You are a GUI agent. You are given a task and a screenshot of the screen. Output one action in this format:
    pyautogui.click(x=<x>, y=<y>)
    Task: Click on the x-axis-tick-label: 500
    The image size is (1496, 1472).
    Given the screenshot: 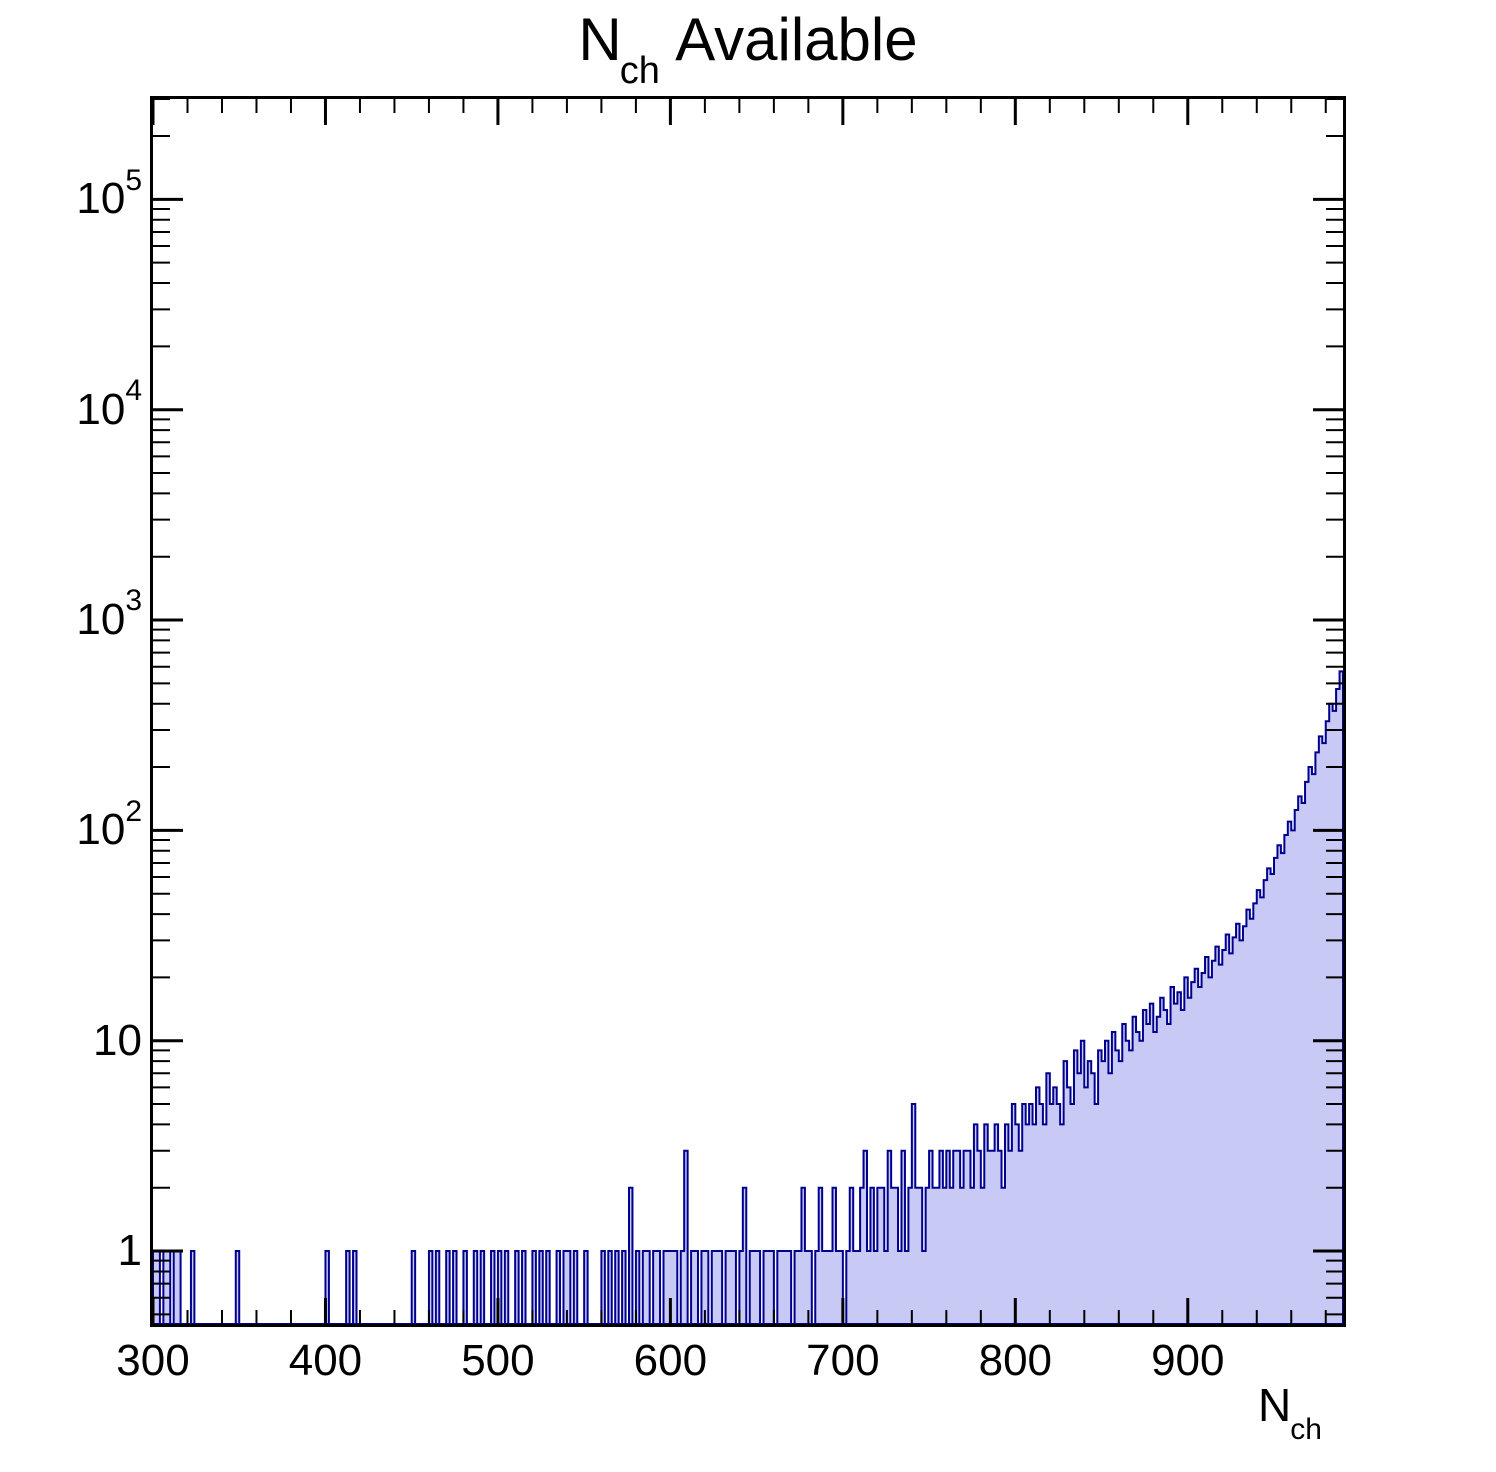 What is the action you would take?
    pyautogui.click(x=498, y=1360)
    